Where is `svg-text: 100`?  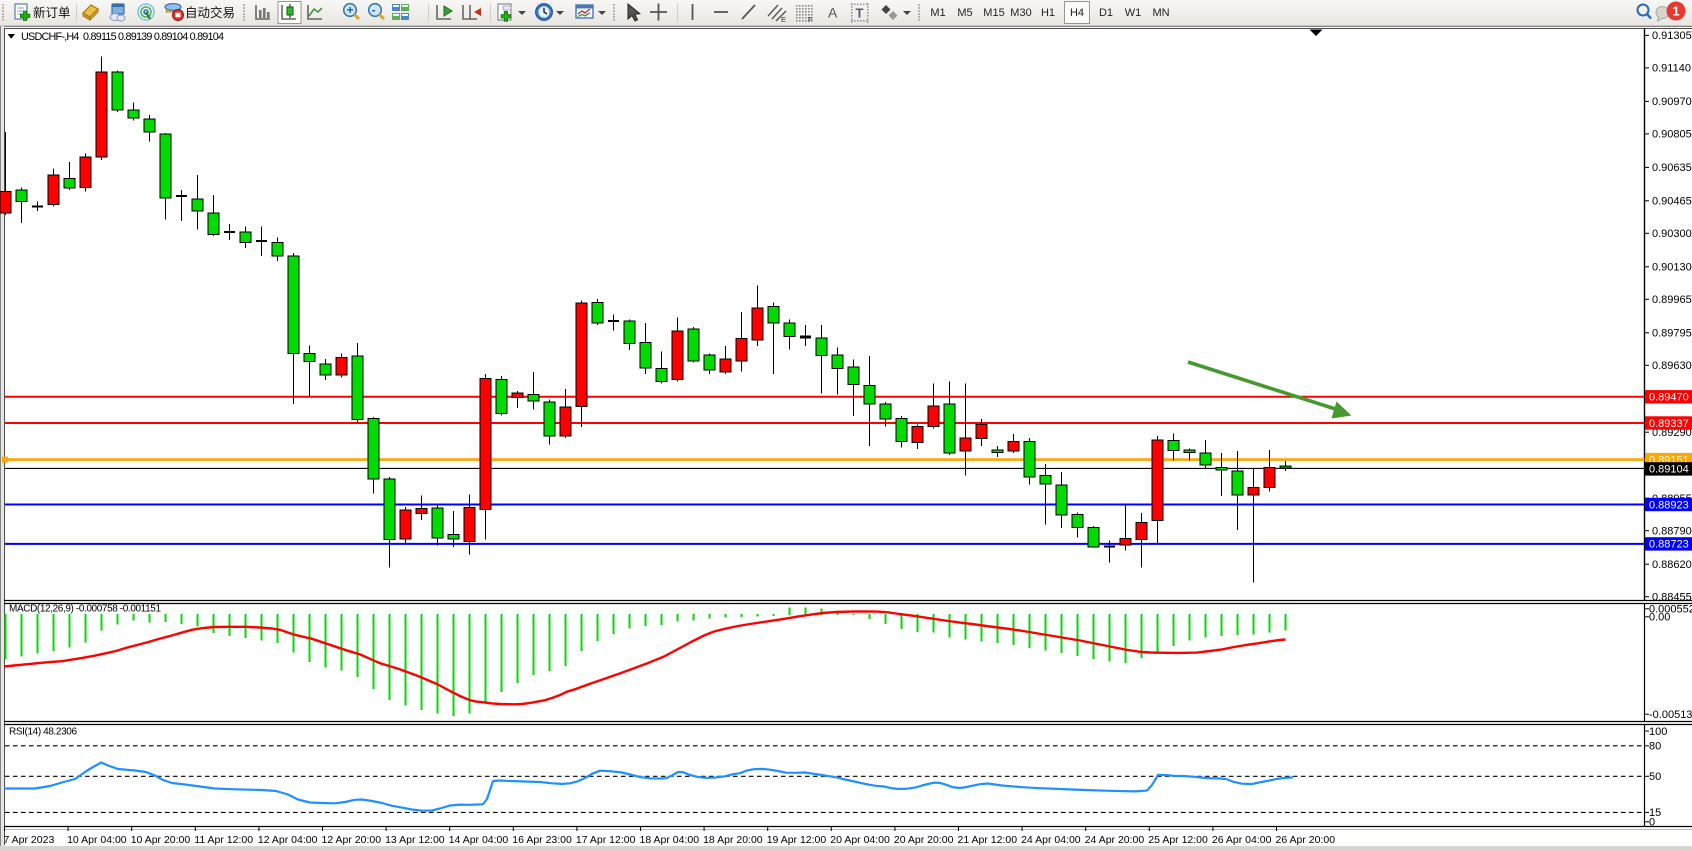 svg-text: 100 is located at coordinates (1658, 732).